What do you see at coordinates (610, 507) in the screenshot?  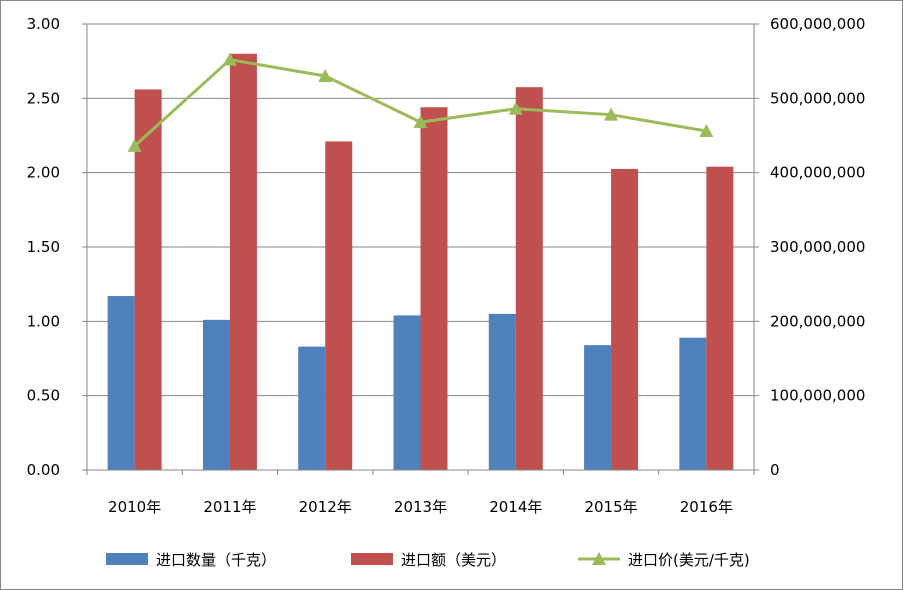 I see `x-tick-label: 2015年` at bounding box center [610, 507].